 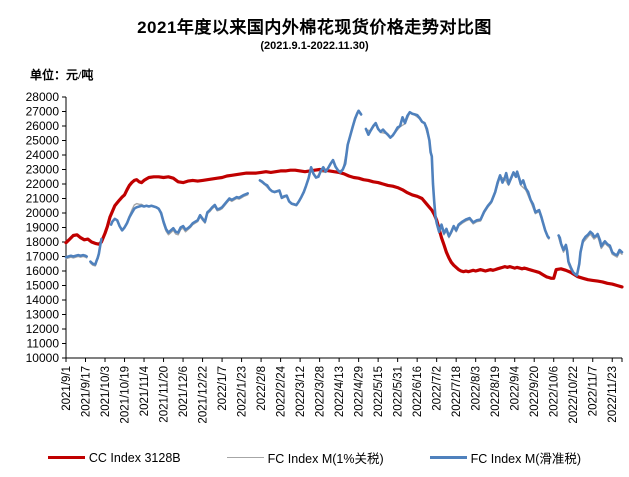 What do you see at coordinates (477, 388) in the screenshot?
I see `x-tick-label: 2022/8/3` at bounding box center [477, 388].